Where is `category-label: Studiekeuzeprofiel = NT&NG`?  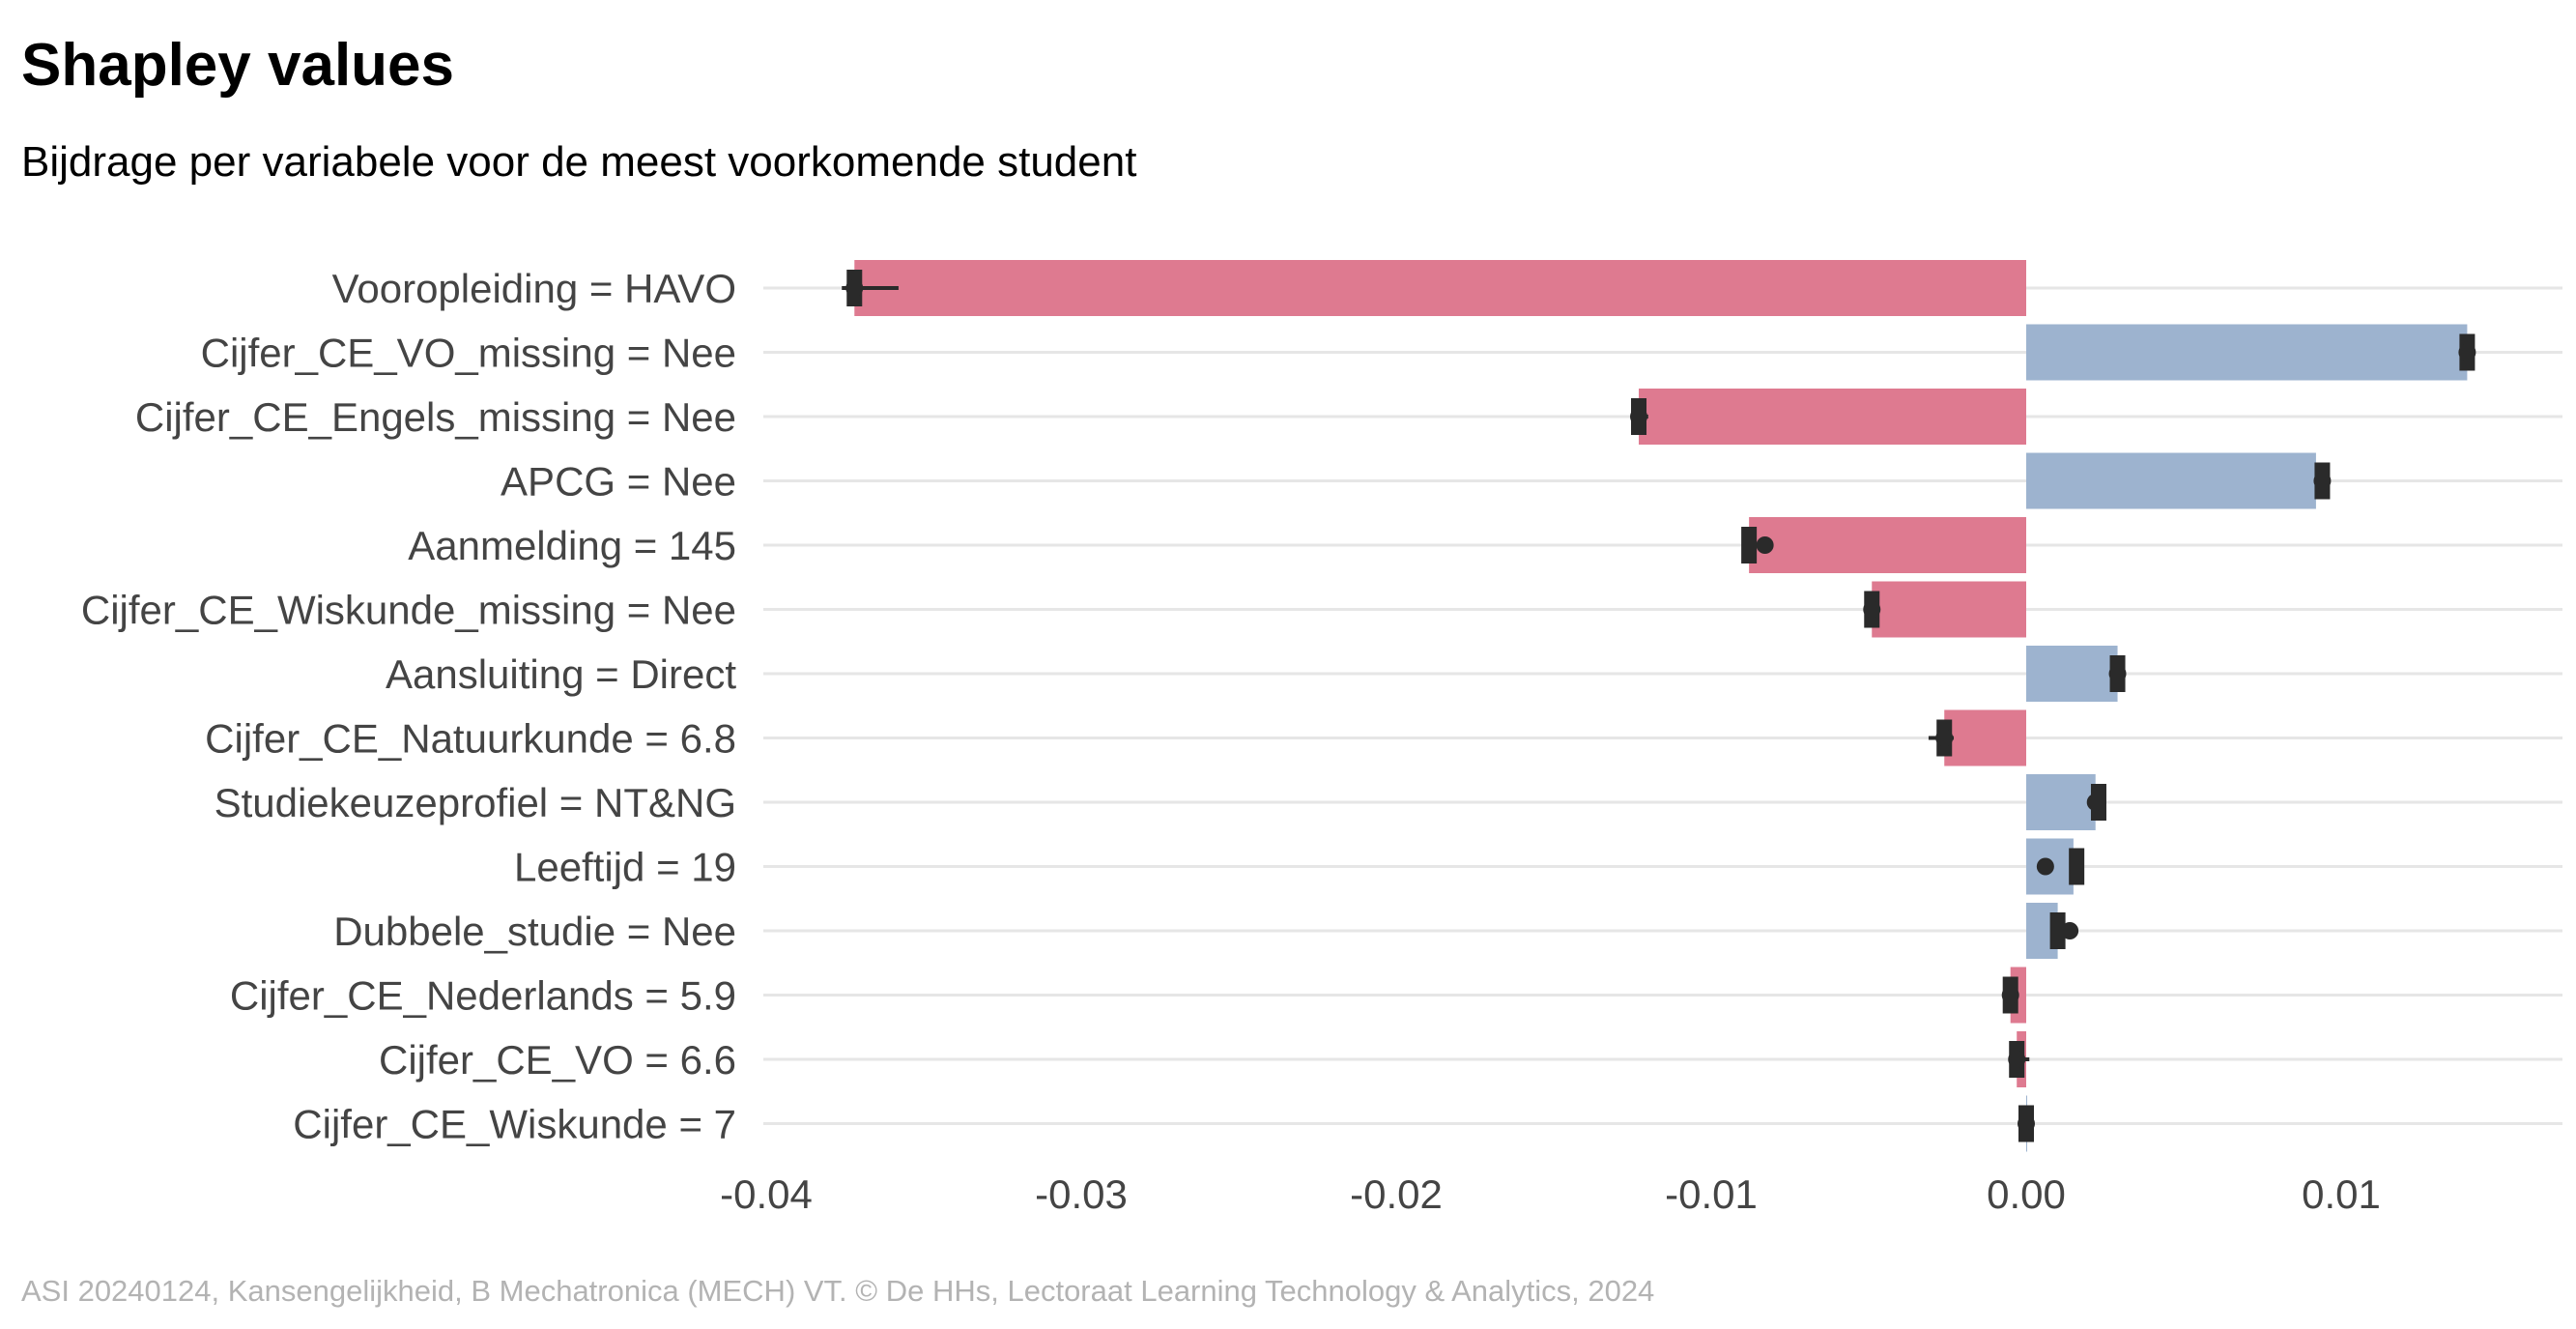
category-label: Studiekeuzeprofiel = NT&NG is located at coordinates (476, 802).